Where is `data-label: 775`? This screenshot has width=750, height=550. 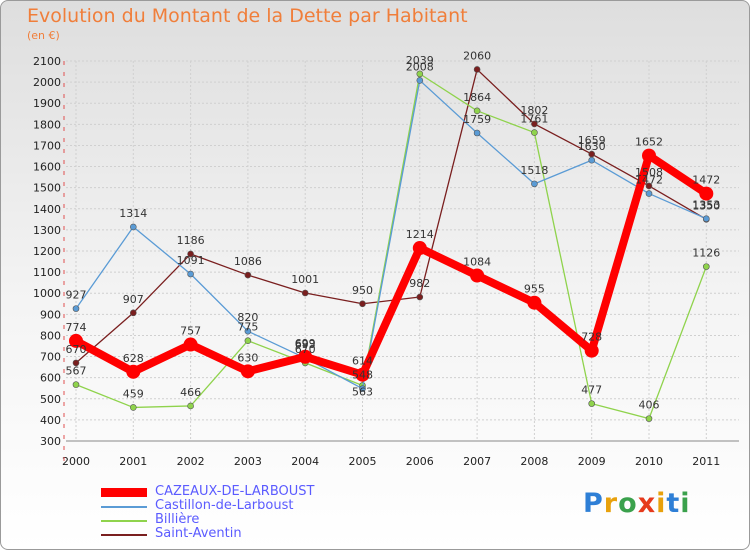
data-label: 775 is located at coordinates (247, 327).